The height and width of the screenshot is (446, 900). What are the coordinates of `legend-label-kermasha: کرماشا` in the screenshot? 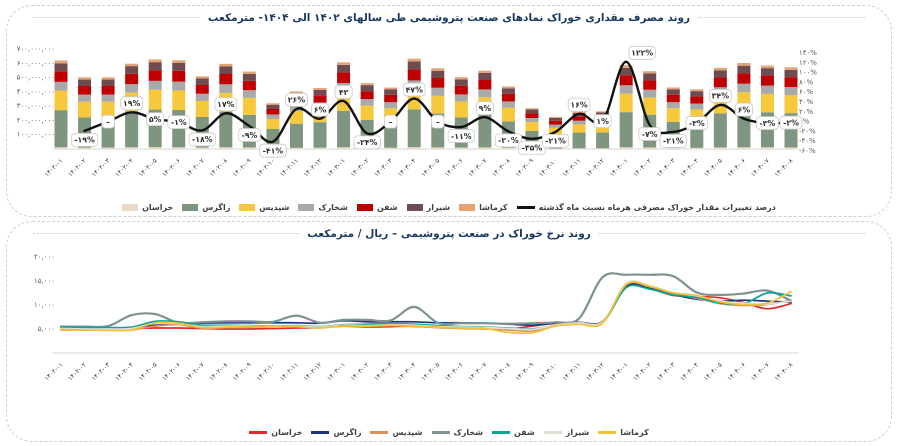 It's located at (493, 207).